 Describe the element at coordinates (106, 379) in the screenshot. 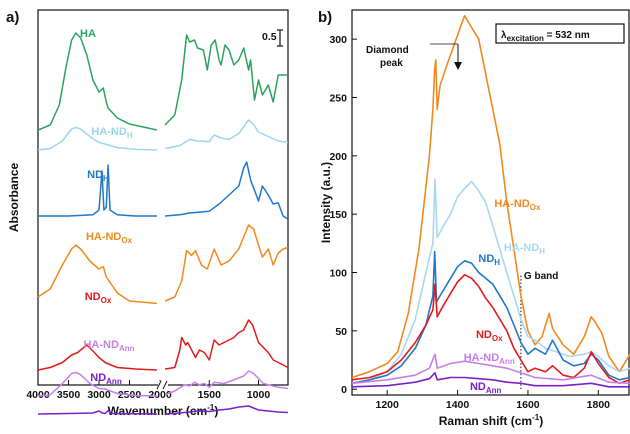

I see `series-label-a: NDAnn` at that location.